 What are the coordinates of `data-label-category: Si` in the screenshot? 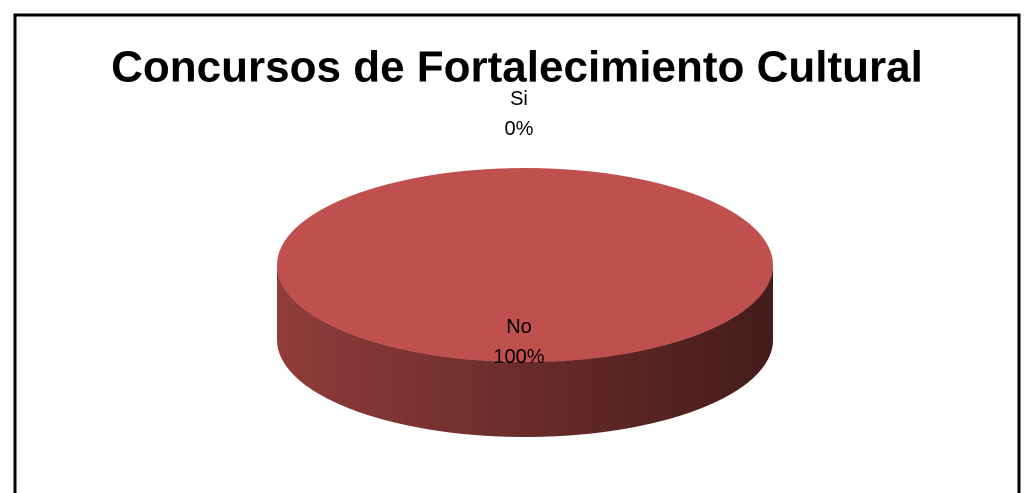 It's located at (519, 99).